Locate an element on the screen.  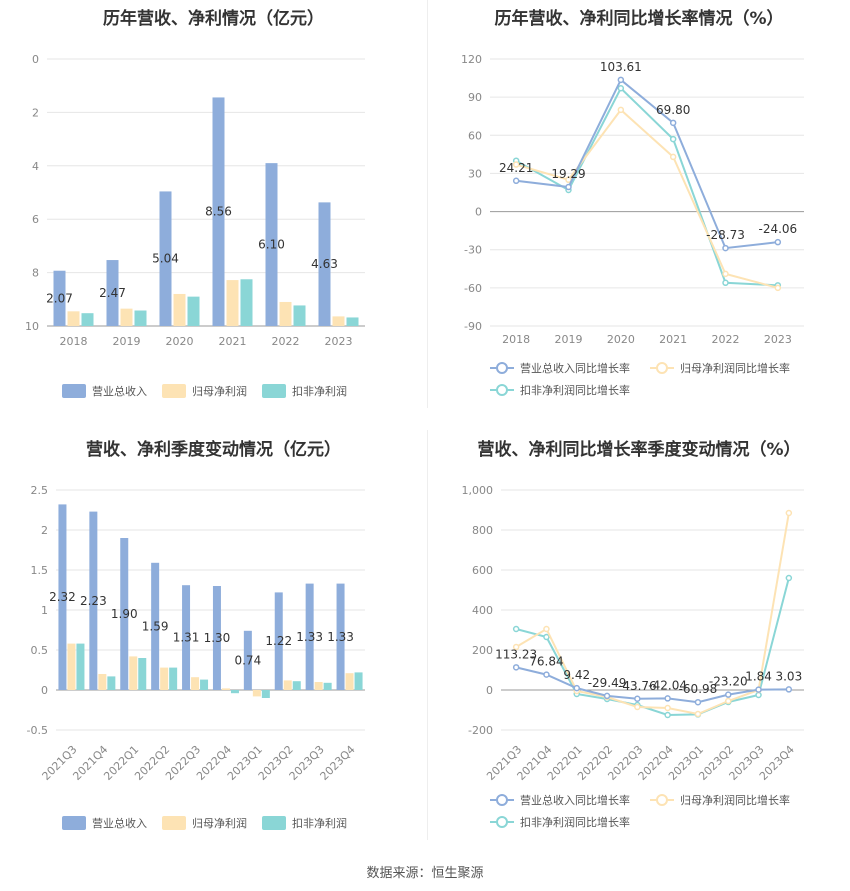
data-label: -29.49 is located at coordinates (607, 683).